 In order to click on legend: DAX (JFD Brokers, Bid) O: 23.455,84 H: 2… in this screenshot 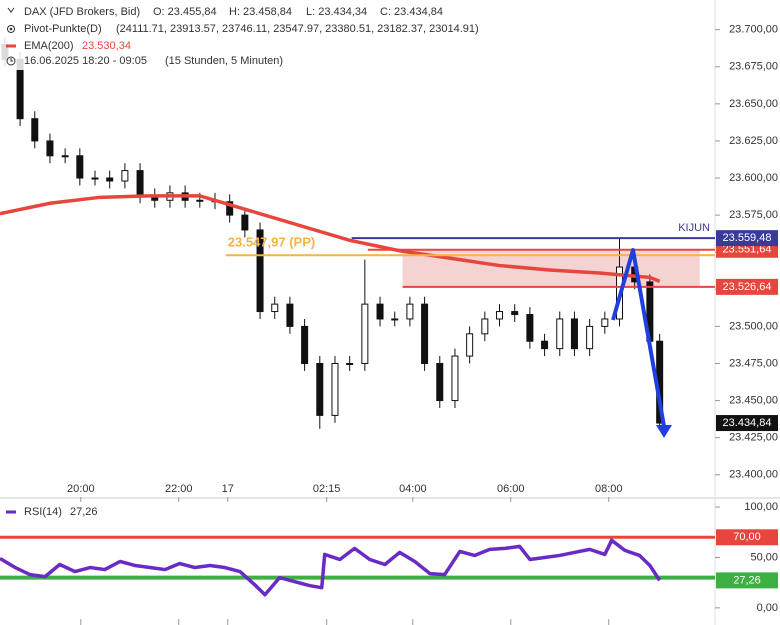, I will do `click(280, 35)`.